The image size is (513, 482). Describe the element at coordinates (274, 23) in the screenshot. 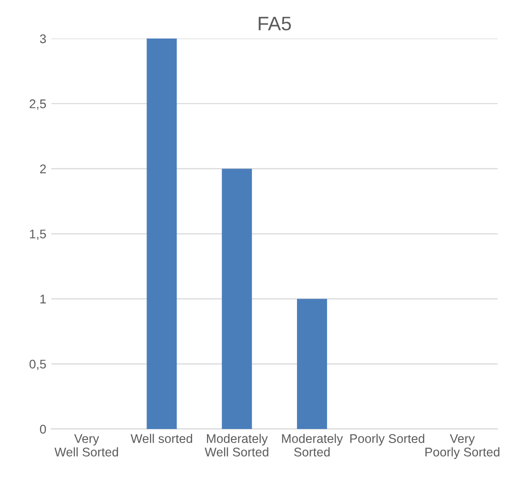

I see `chart-title: FA5` at that location.